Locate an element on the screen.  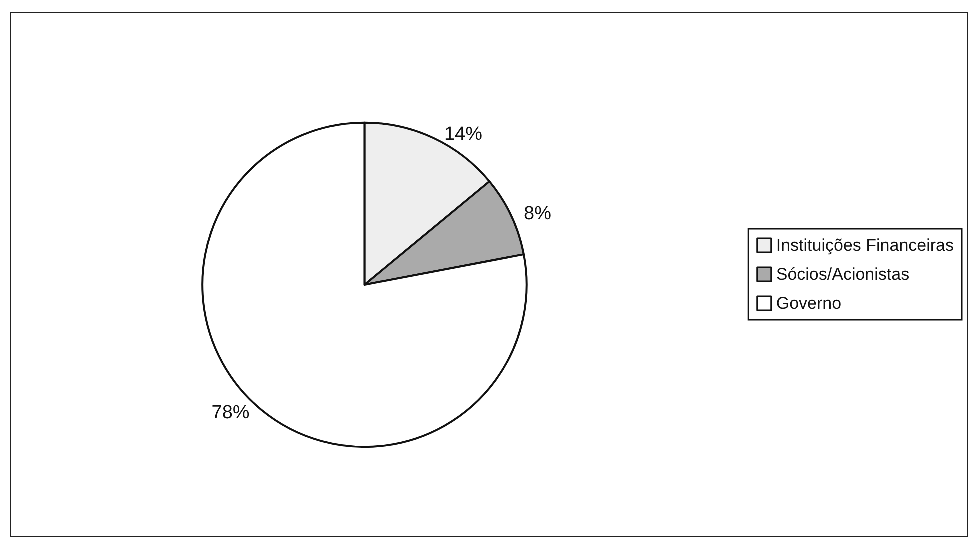
legend-label: Governo is located at coordinates (809, 303).